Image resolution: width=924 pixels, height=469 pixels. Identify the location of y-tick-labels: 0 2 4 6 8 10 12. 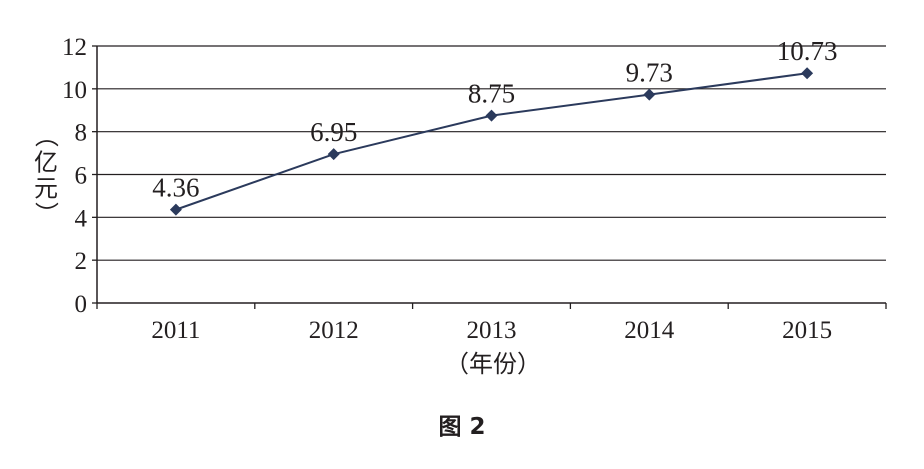
(75, 176).